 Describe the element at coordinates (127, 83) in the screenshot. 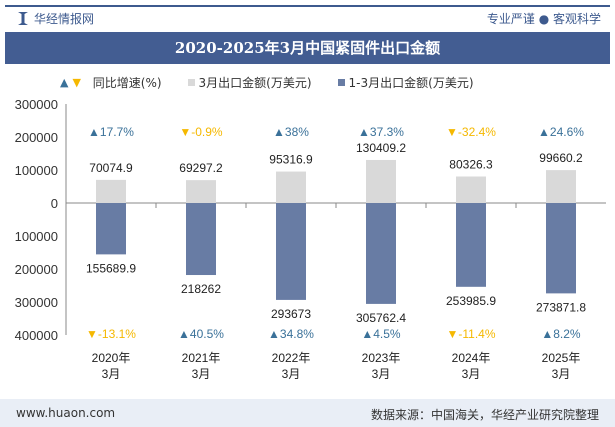

I see `legend-growth-label: 同比增速(%)` at that location.